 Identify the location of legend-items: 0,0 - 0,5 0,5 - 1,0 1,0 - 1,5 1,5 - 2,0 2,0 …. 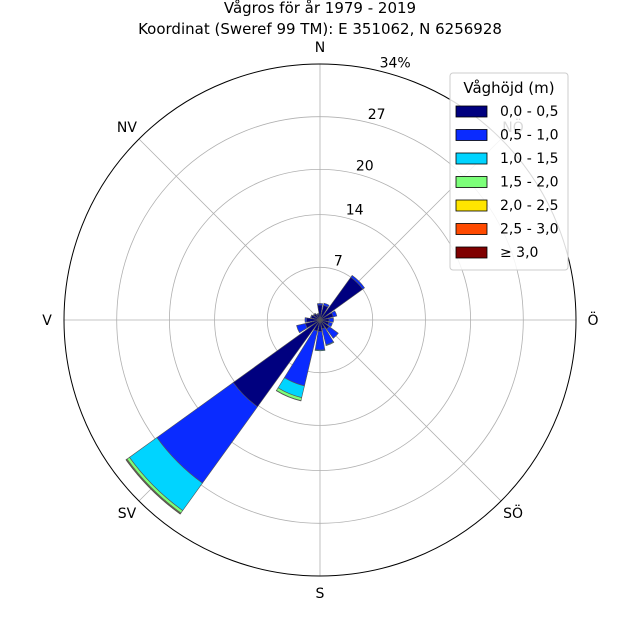
(506, 182).